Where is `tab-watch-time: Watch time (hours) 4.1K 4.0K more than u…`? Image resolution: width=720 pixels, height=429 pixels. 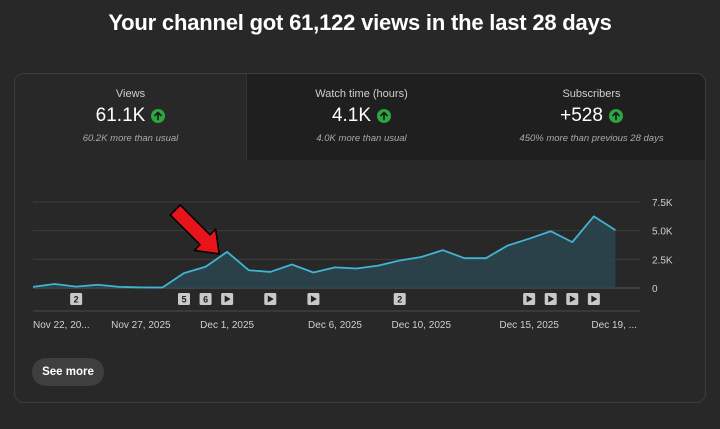 tab-watch-time: Watch time (hours) 4.1K 4.0K more than u… is located at coordinates (361, 117).